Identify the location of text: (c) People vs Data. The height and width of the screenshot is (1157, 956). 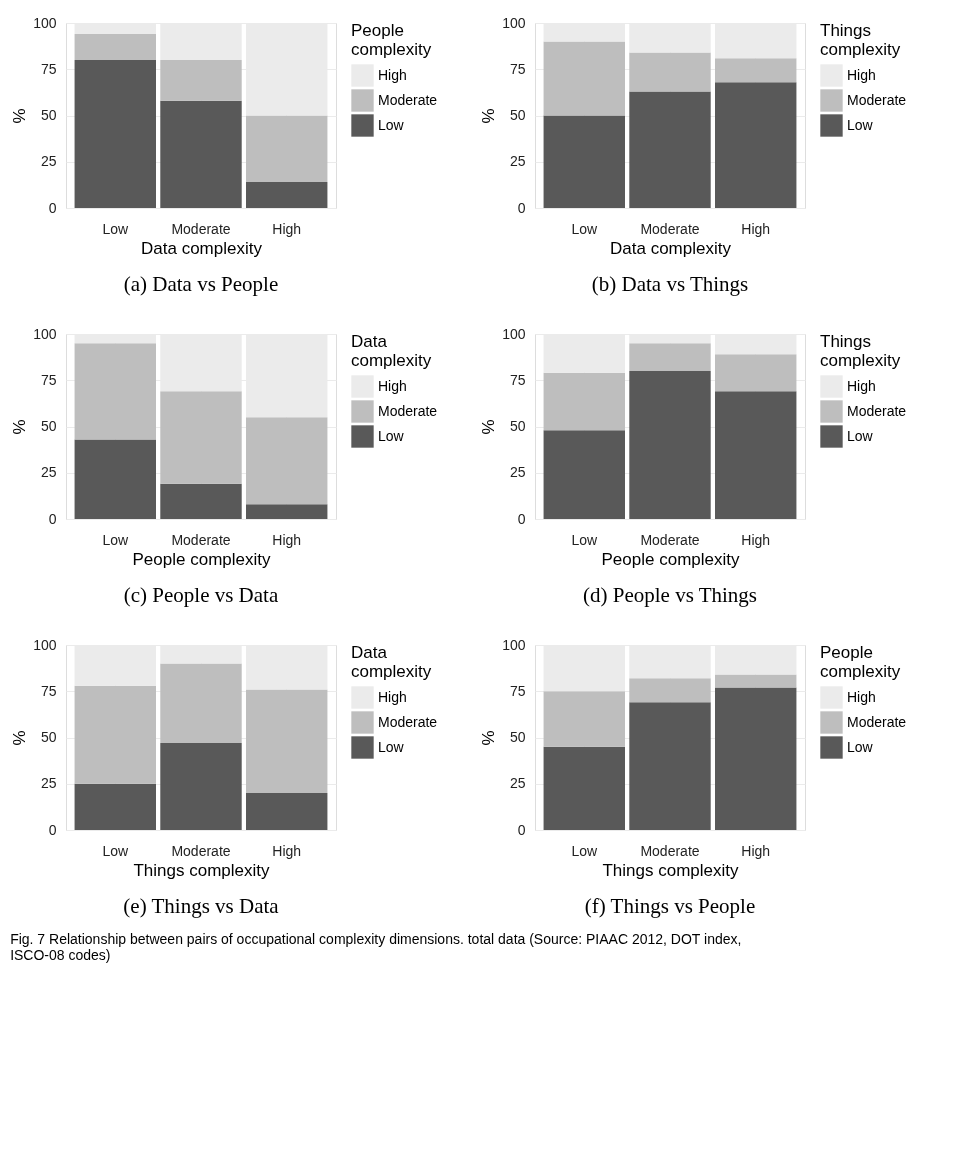
(201, 595).